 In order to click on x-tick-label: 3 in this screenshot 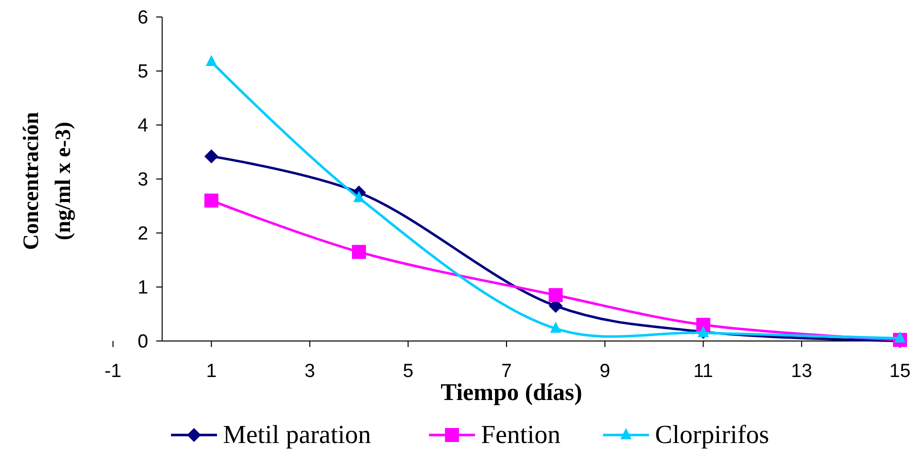, I will do `click(310, 371)`.